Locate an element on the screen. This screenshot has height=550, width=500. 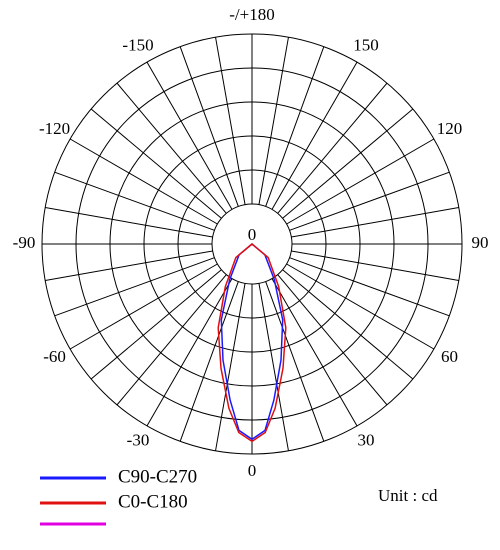
theta-tick-label: 150 is located at coordinates (366, 44).